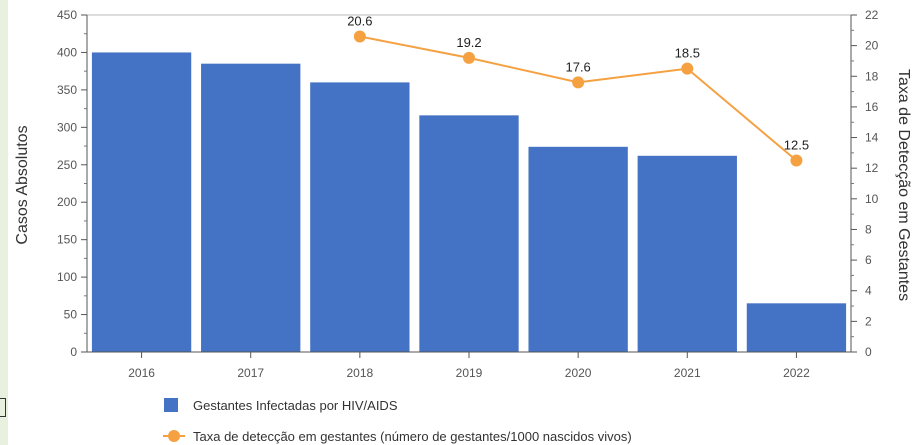  Describe the element at coordinates (250, 373) in the screenshot. I see `x-tick-label-2017: 2017` at that location.